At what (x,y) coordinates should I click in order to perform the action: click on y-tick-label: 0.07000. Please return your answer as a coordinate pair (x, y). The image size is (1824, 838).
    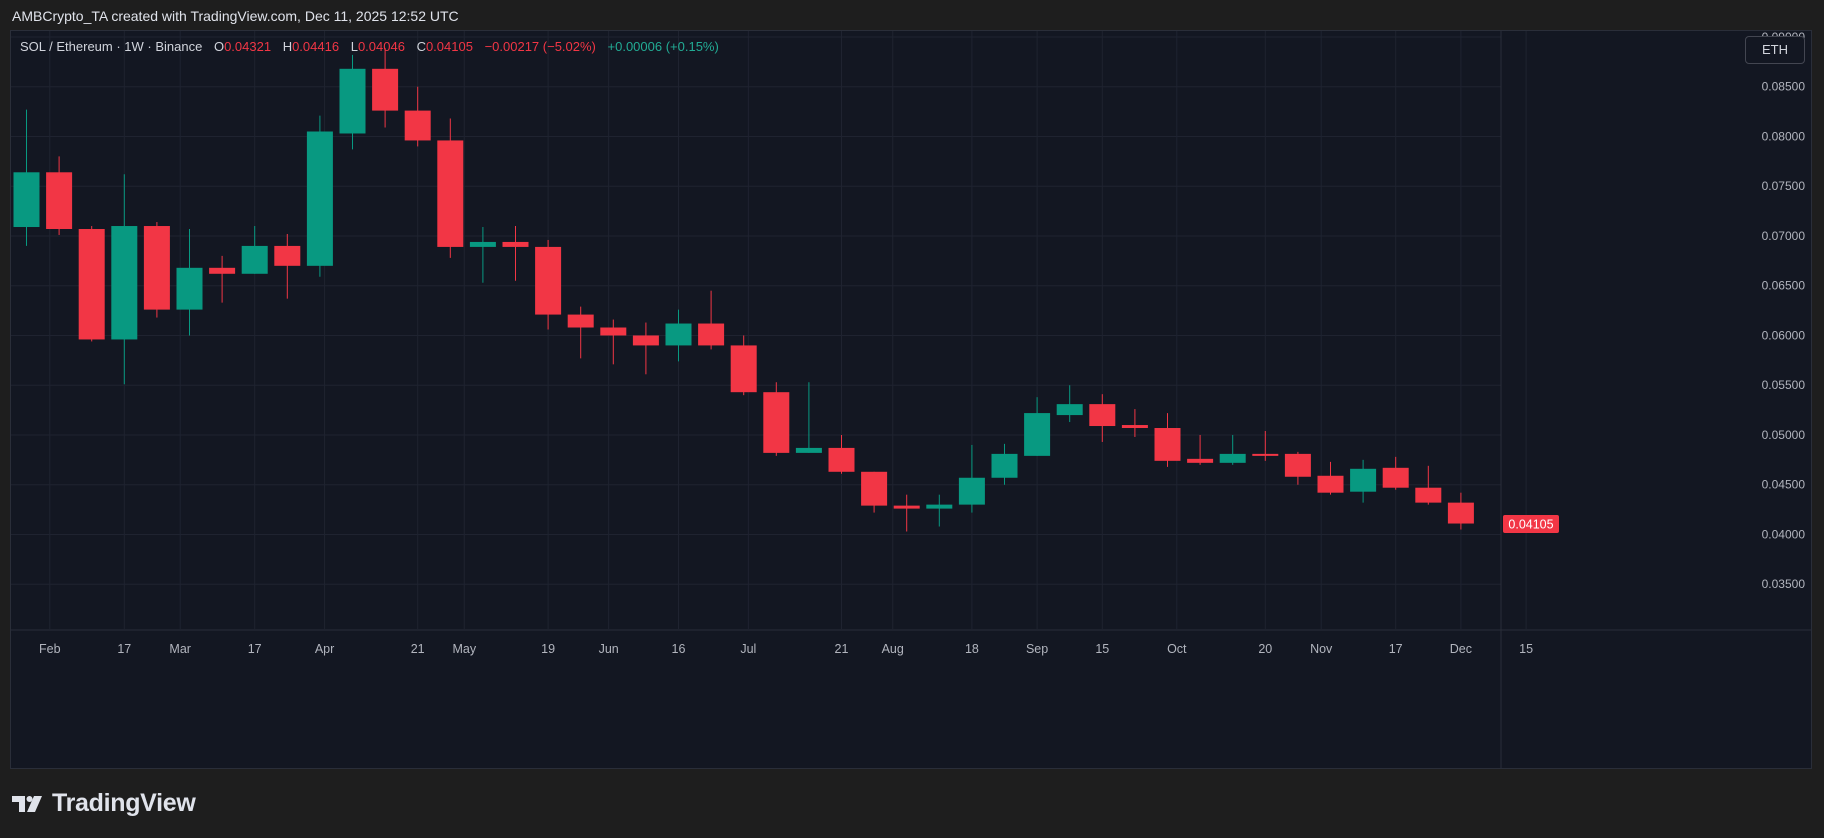
    Looking at the image, I should click on (1784, 236).